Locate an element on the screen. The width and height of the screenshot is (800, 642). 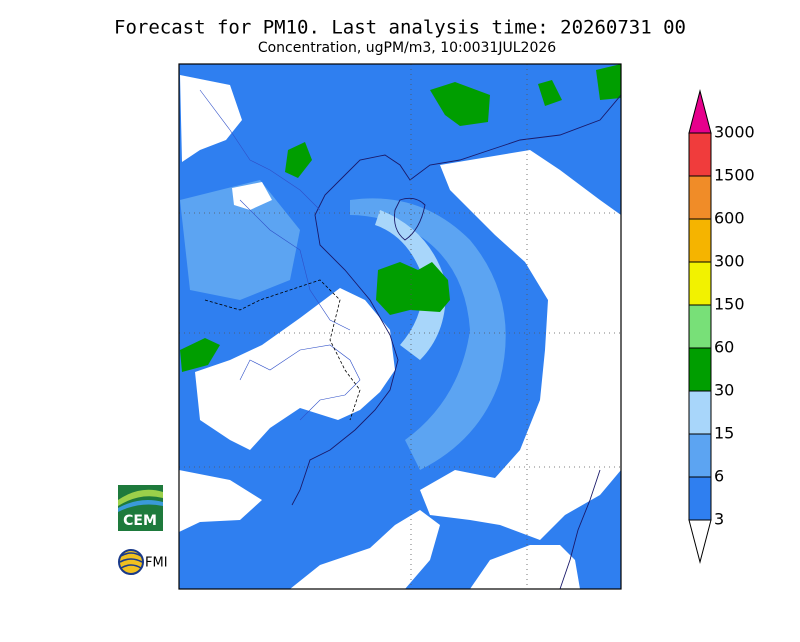
fmi-logo-mark is located at coordinates (131, 562).